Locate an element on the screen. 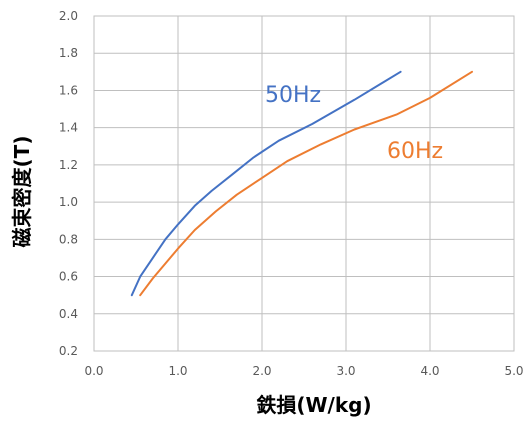 The height and width of the screenshot is (423, 530). y-tick-label: 1.8 is located at coordinates (68, 53).